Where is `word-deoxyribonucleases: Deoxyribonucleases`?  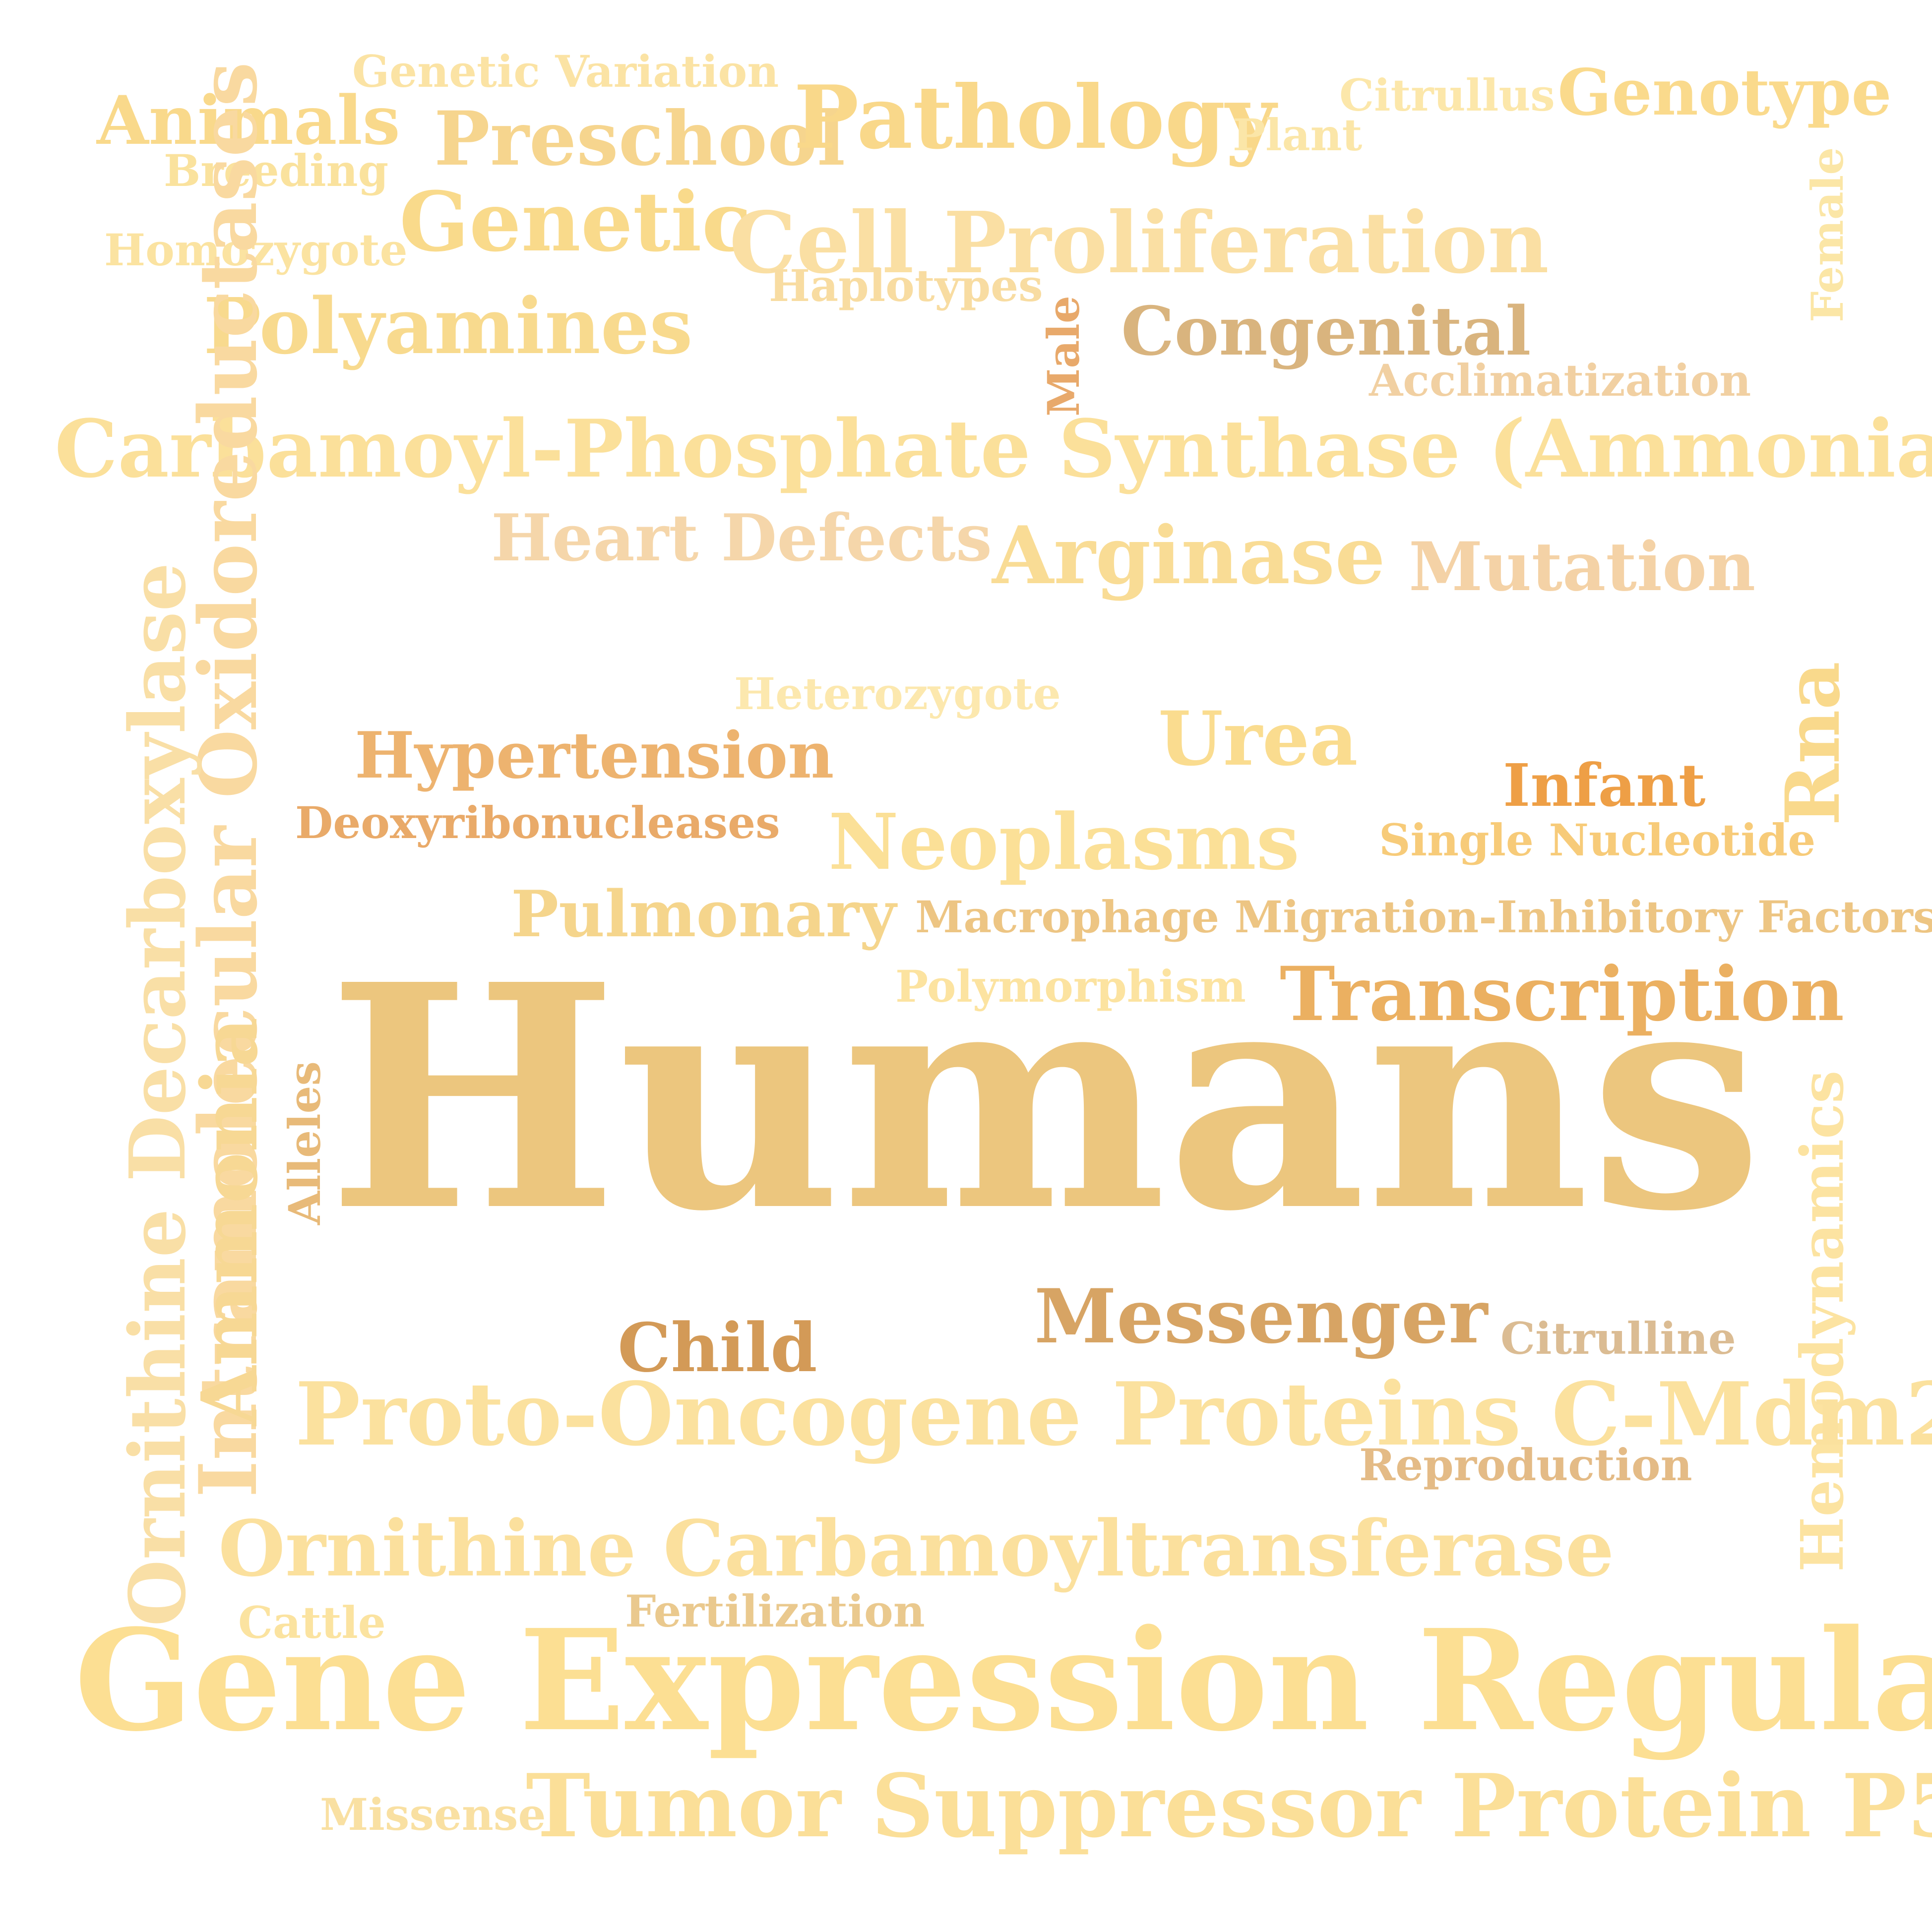
word-deoxyribonucleases: Deoxyribonucleases is located at coordinates (537, 822).